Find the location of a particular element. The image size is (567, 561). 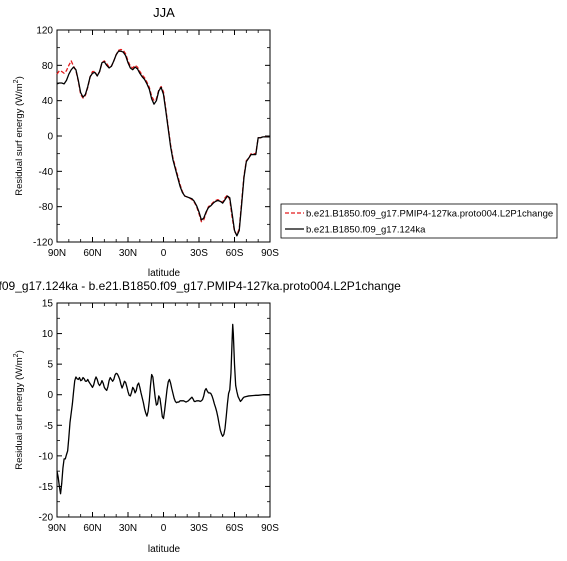

bottom-x-axis-label: latitude is located at coordinates (164, 549).